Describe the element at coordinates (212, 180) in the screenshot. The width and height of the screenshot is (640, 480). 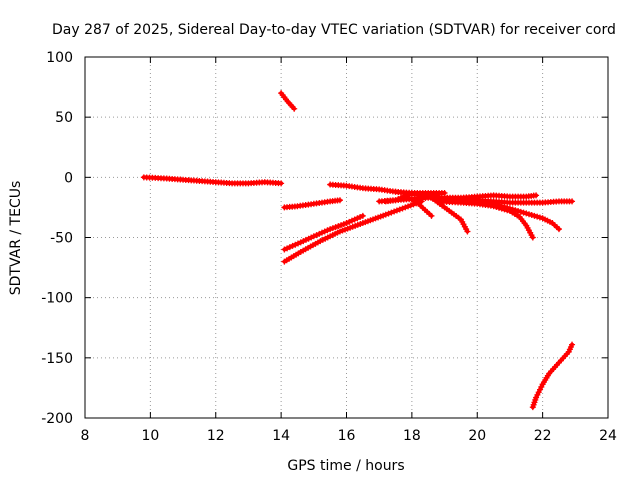
I see `series-arc1` at that location.